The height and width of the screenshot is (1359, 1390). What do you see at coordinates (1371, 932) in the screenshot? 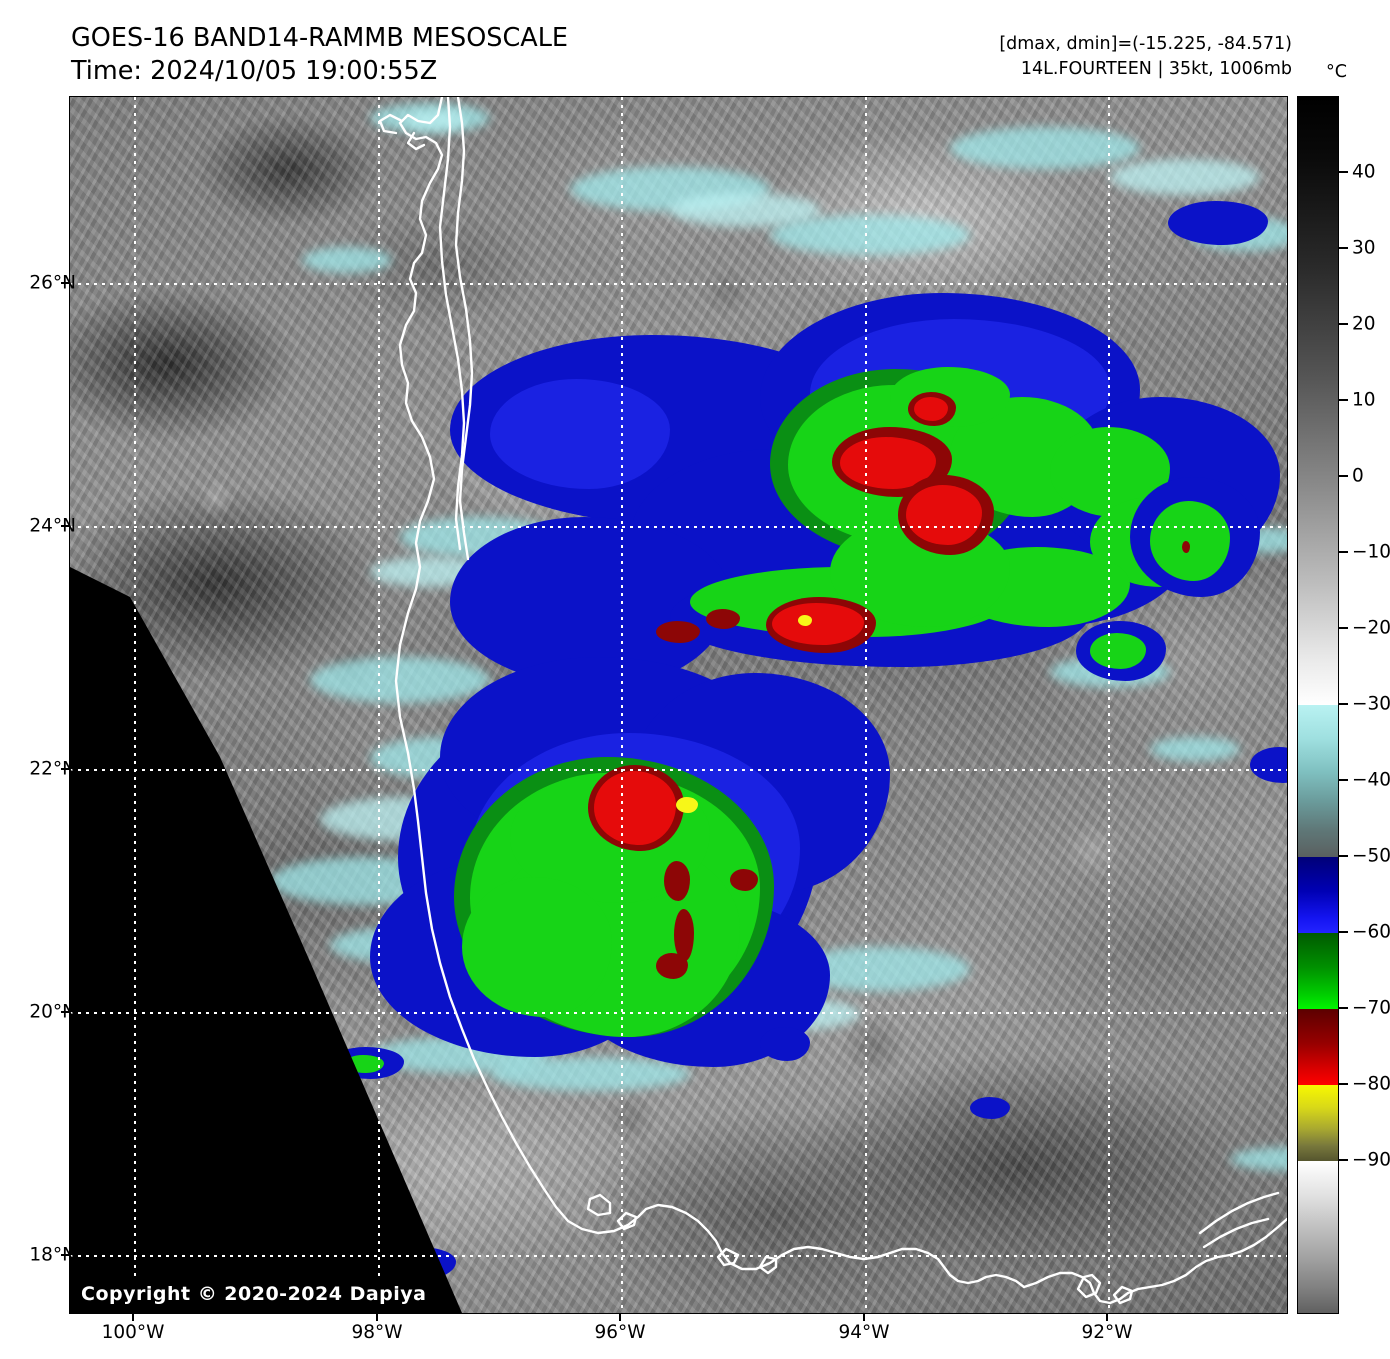
I see `colorbar-tick-label: −60` at bounding box center [1371, 932].